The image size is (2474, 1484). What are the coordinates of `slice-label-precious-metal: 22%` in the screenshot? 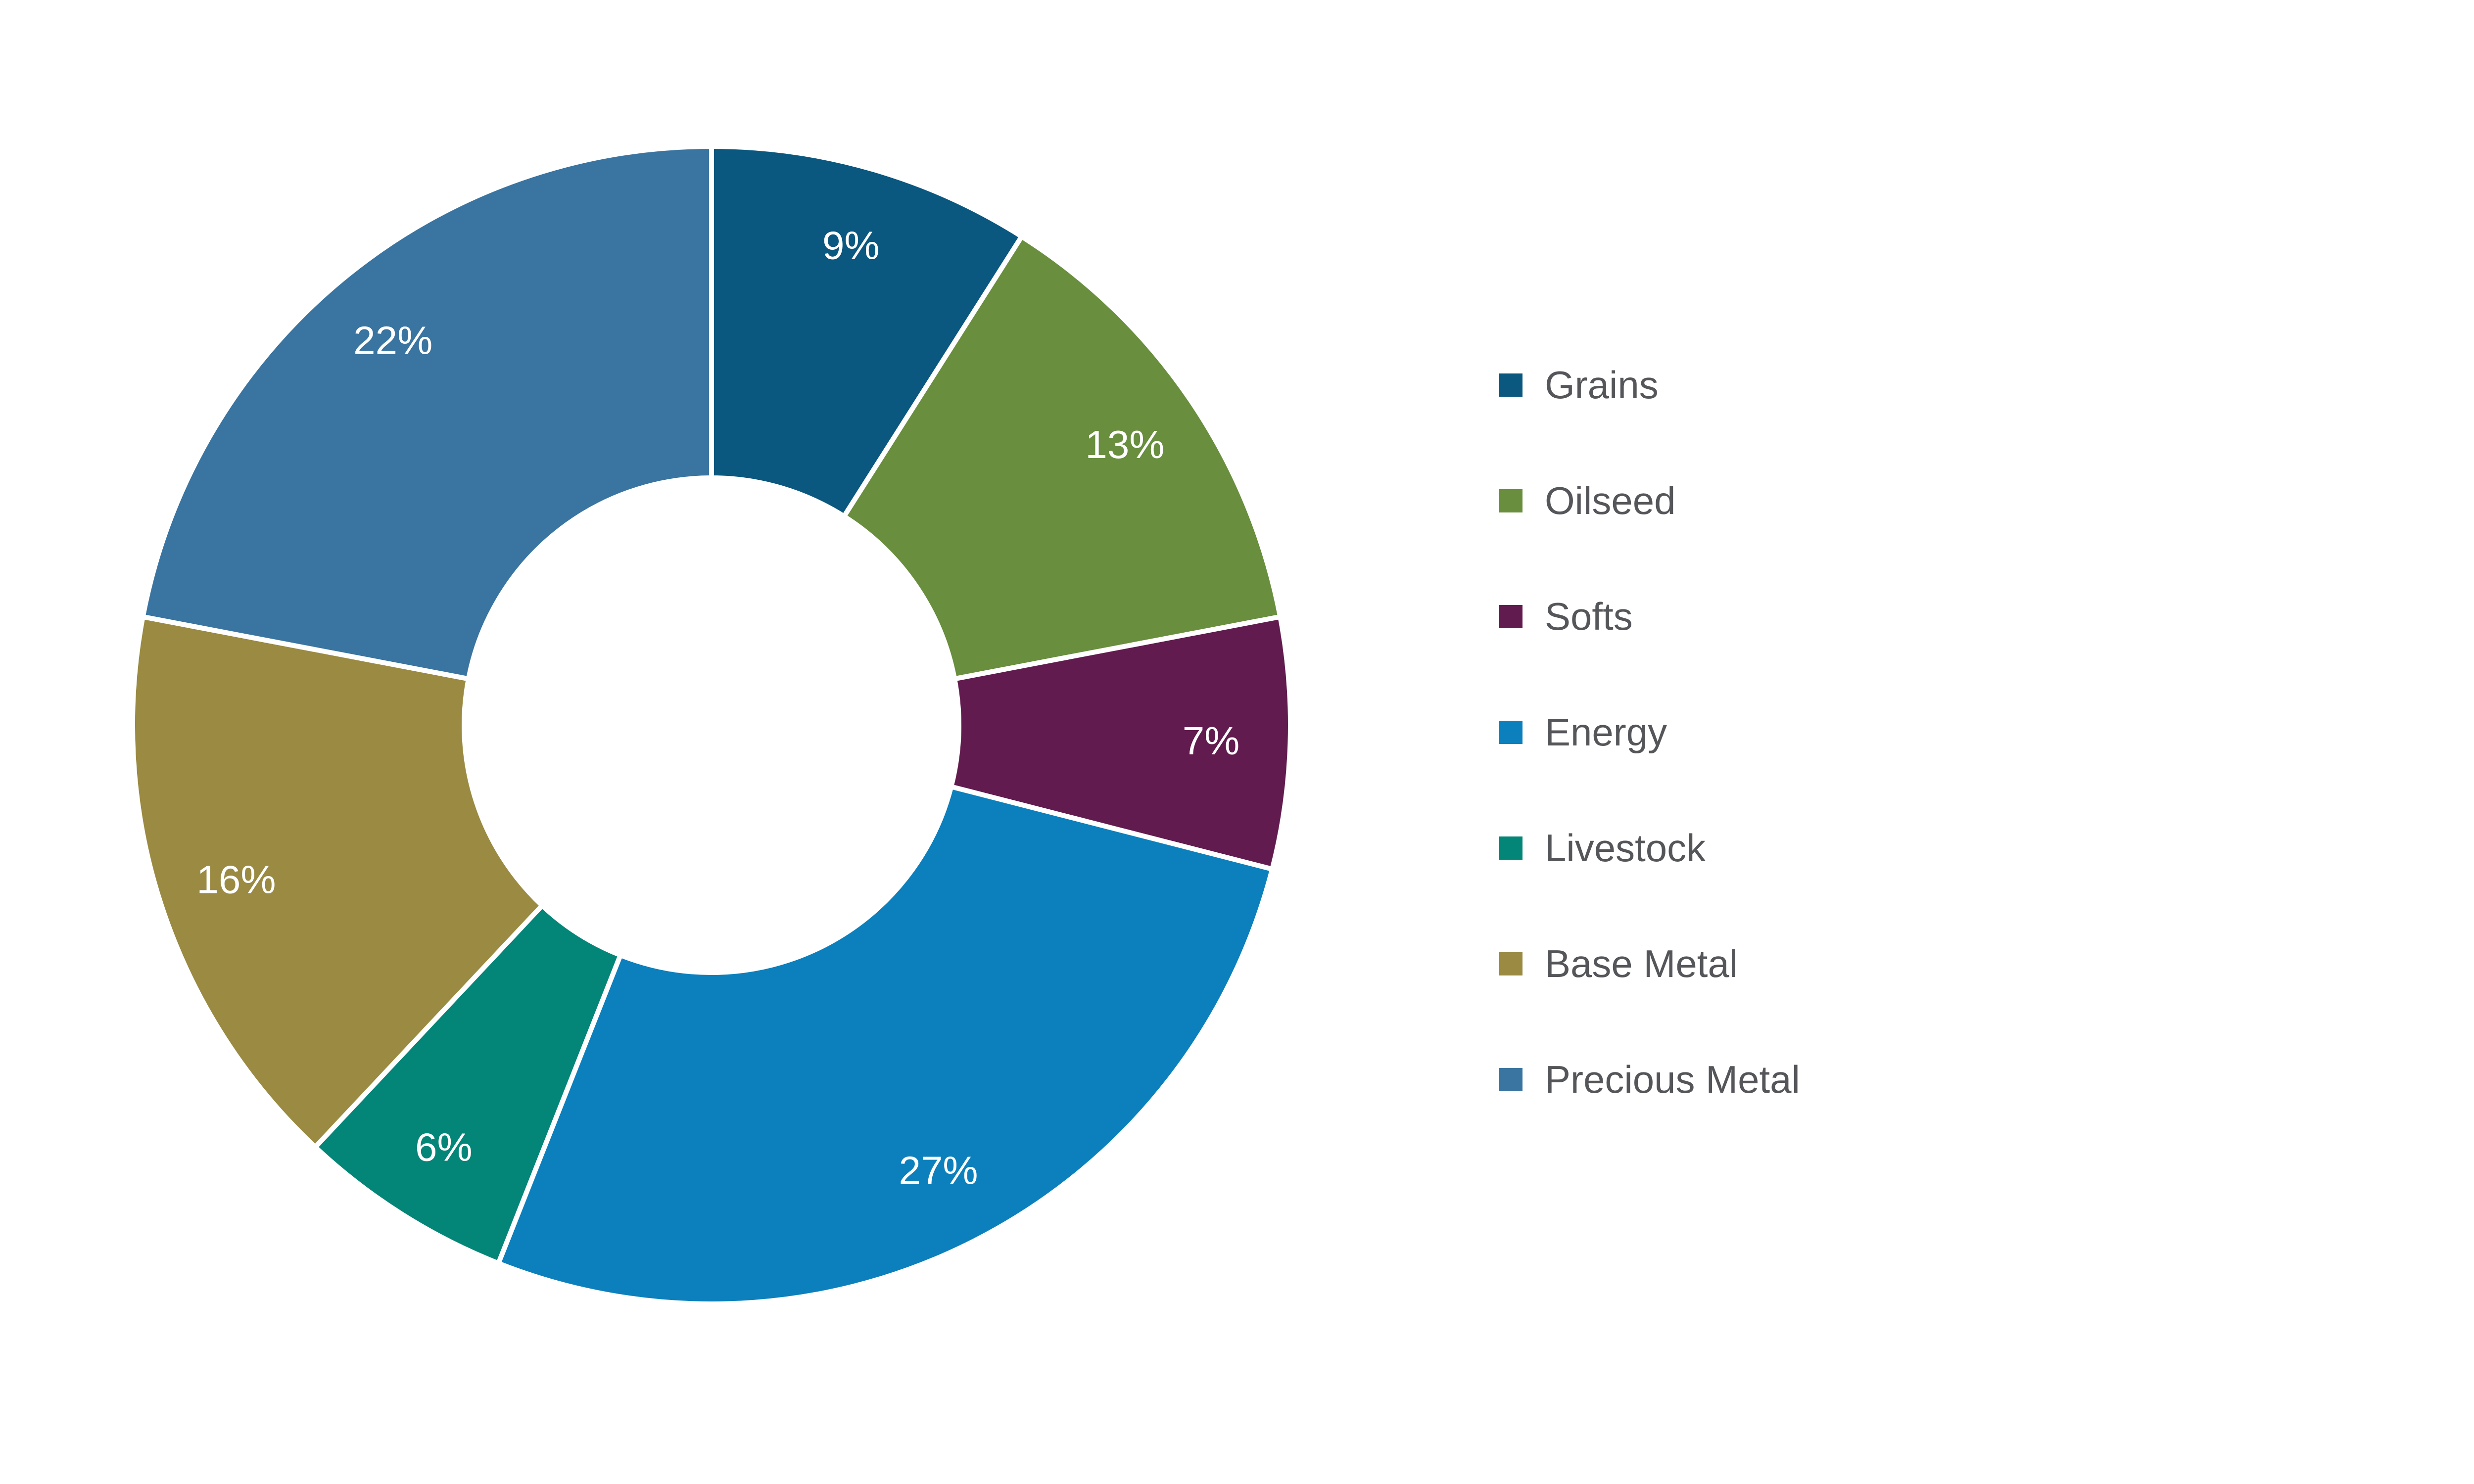 It's located at (393, 340).